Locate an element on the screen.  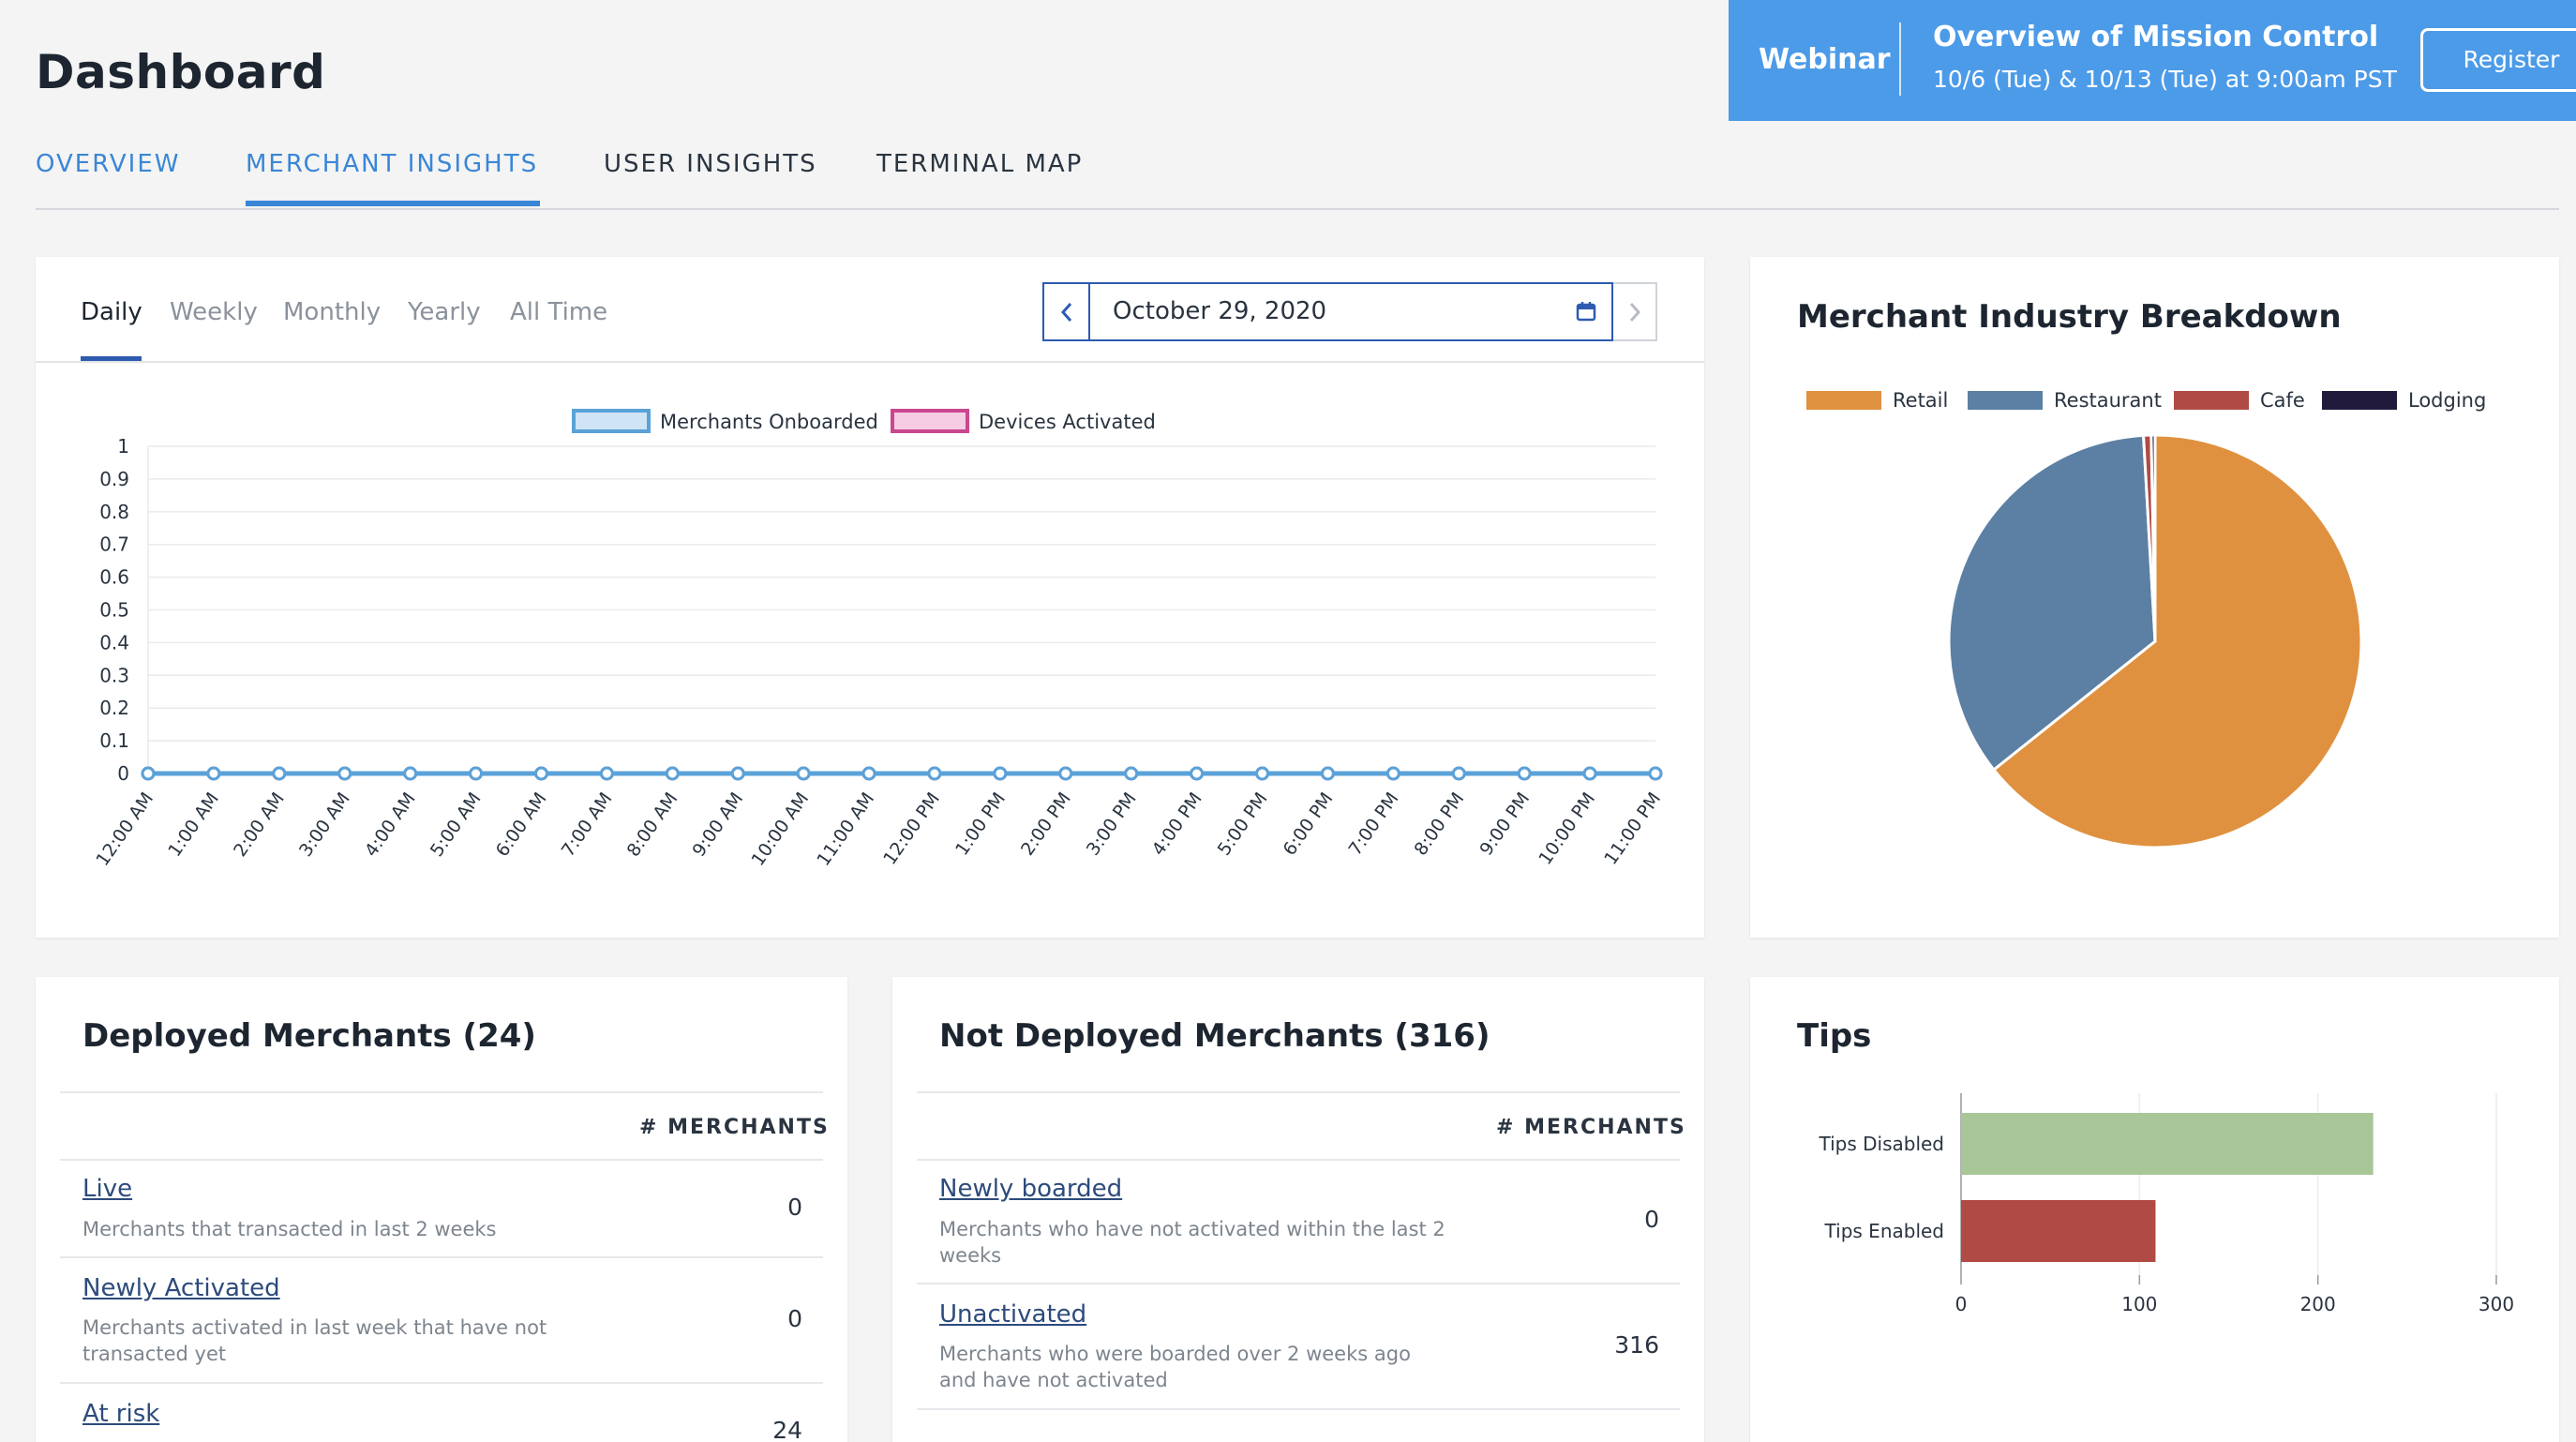
x-tick-label: 11:00 PM is located at coordinates (1632, 828).